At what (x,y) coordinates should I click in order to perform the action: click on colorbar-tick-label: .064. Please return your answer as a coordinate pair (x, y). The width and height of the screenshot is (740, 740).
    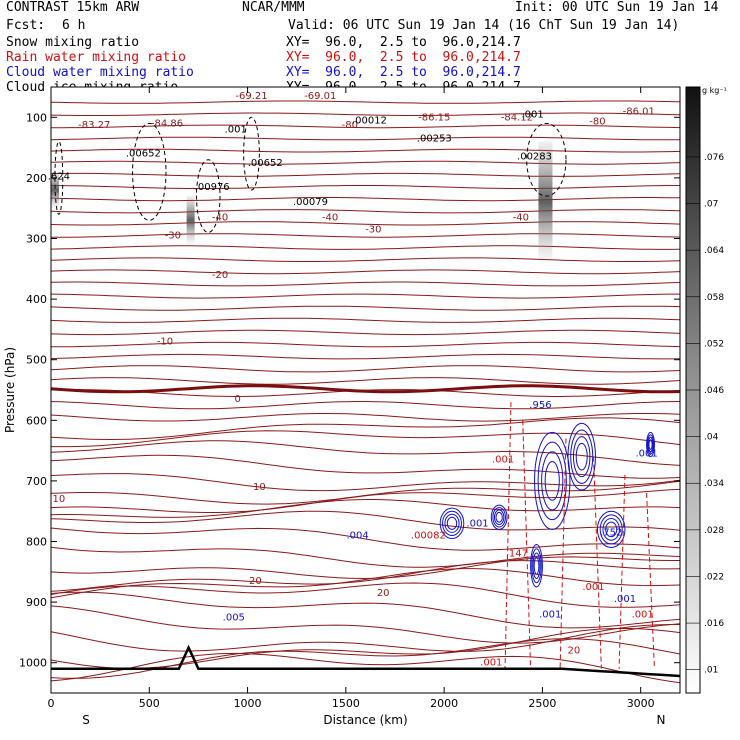
    Looking at the image, I should click on (714, 251).